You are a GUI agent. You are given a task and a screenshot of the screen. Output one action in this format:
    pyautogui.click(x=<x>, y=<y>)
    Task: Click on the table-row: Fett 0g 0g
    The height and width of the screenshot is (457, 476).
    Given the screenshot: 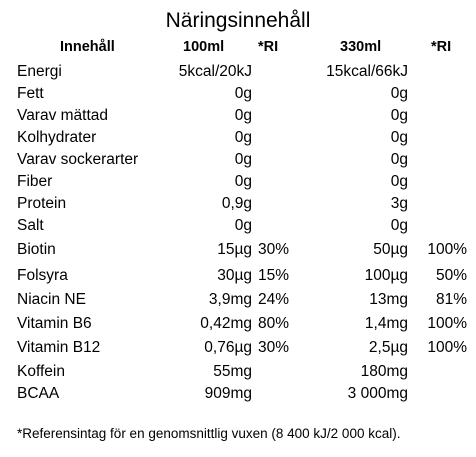 What is the action you would take?
    pyautogui.click(x=238, y=94)
    